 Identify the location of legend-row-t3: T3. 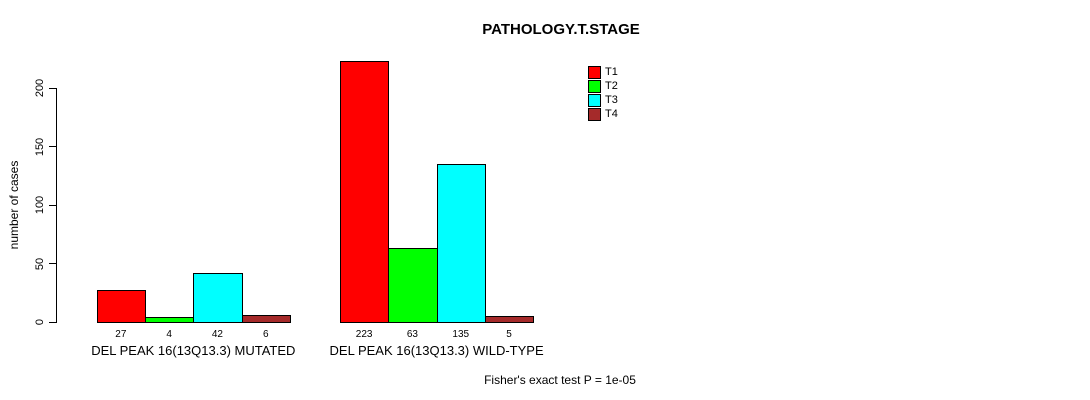
(603, 100).